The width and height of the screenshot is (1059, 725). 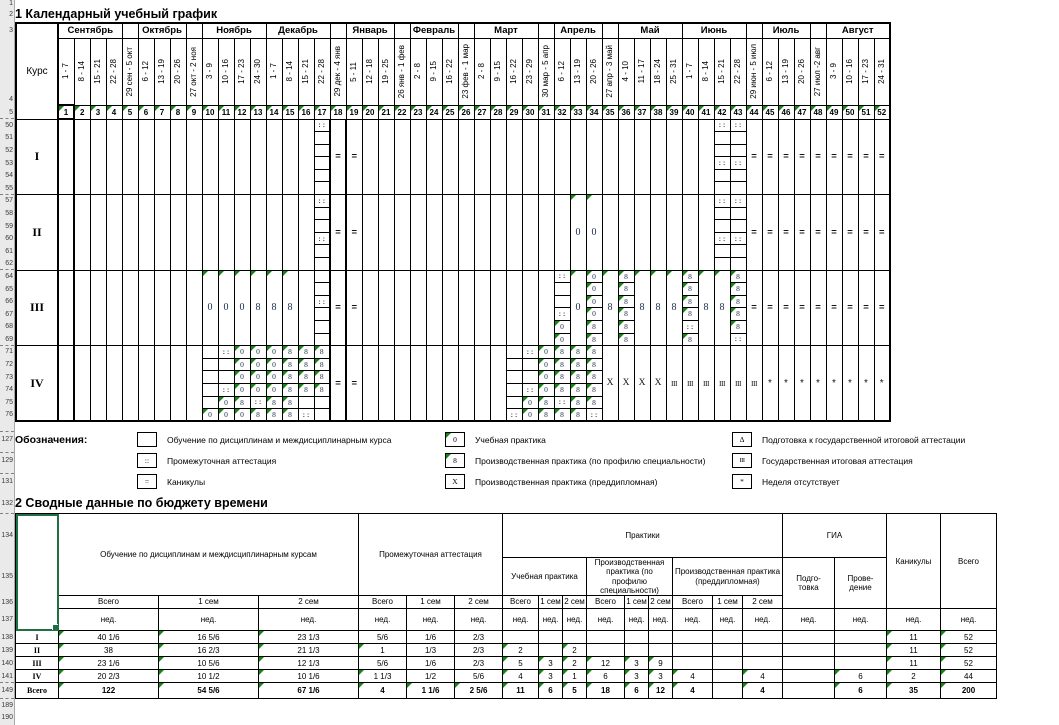 What do you see at coordinates (37, 308) in the screenshot?
I see `course-label: III` at bounding box center [37, 308].